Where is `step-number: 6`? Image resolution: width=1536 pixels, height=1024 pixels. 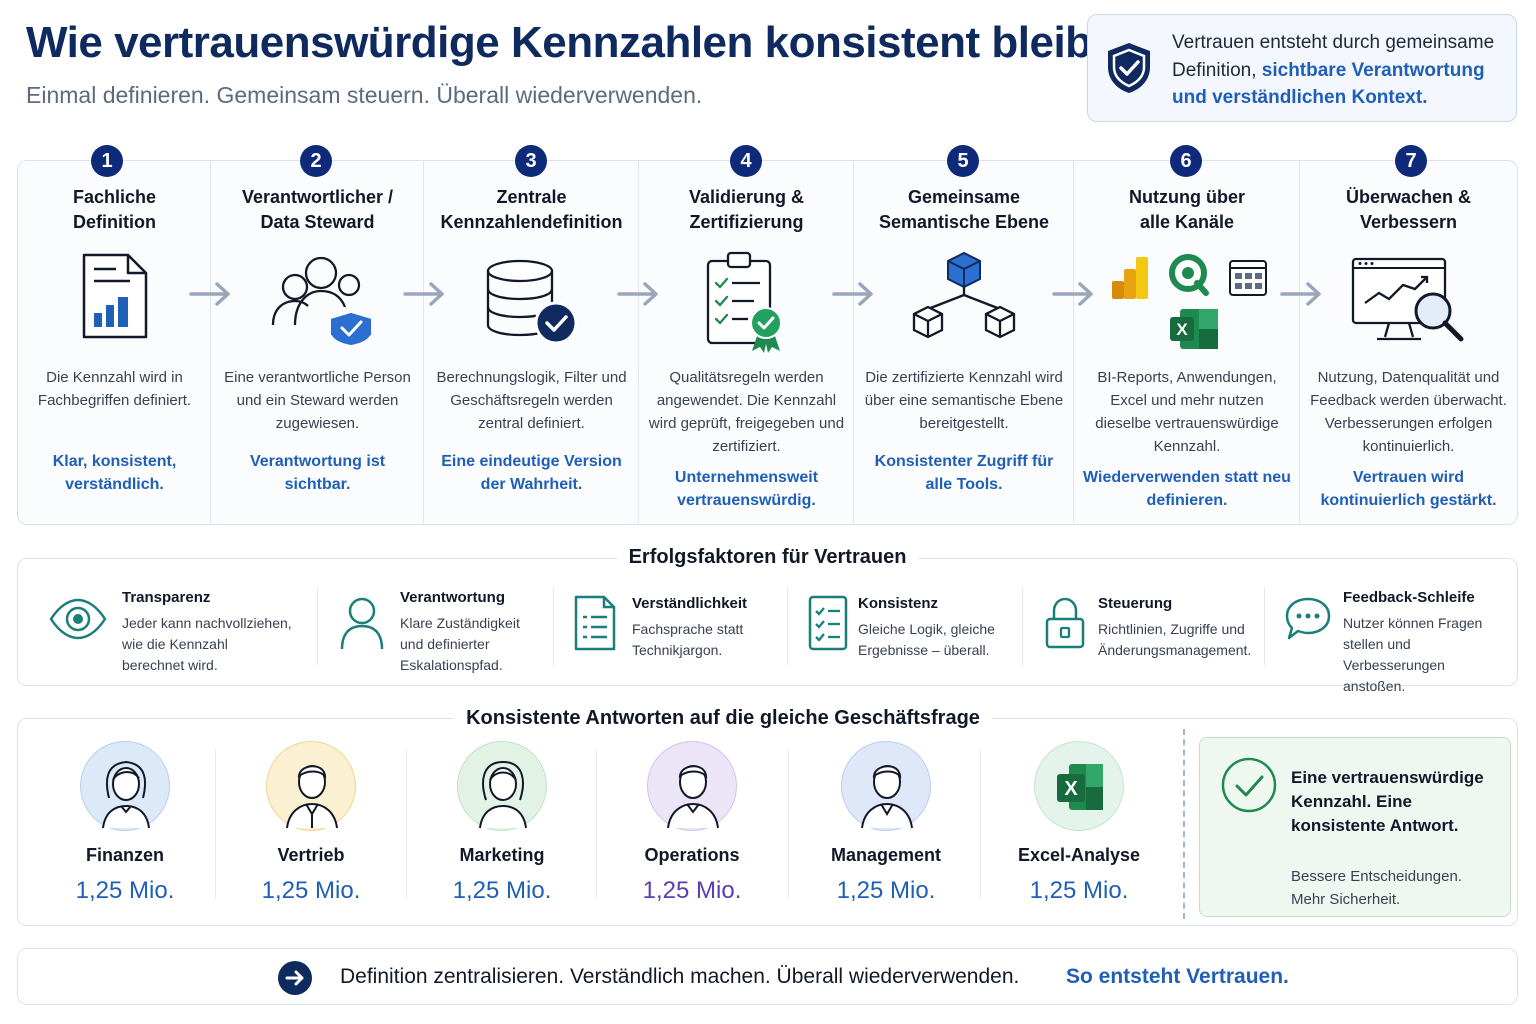
step-number: 6 is located at coordinates (1186, 161).